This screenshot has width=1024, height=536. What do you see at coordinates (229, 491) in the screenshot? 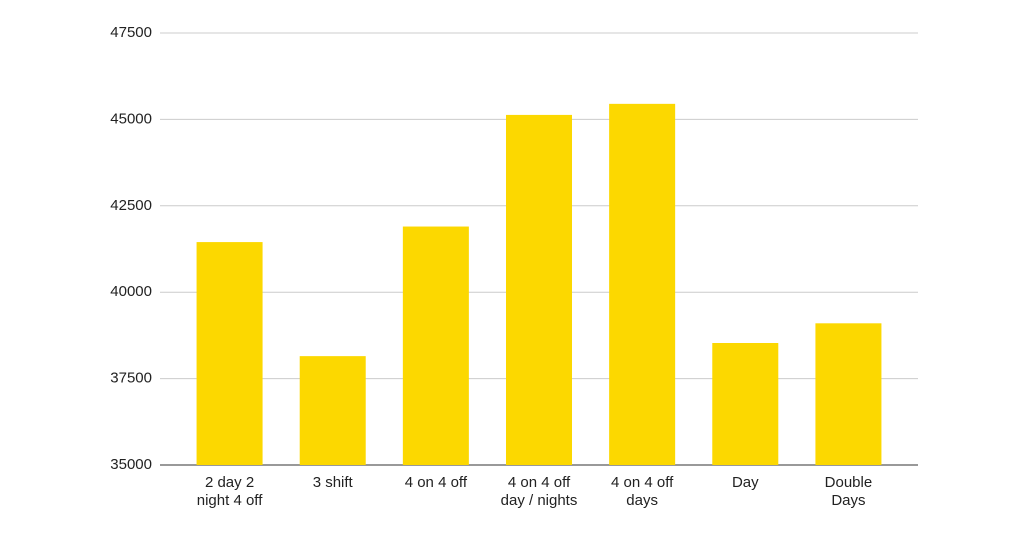
I see `x-tick-label: 2 day 2 night 4 off` at bounding box center [229, 491].